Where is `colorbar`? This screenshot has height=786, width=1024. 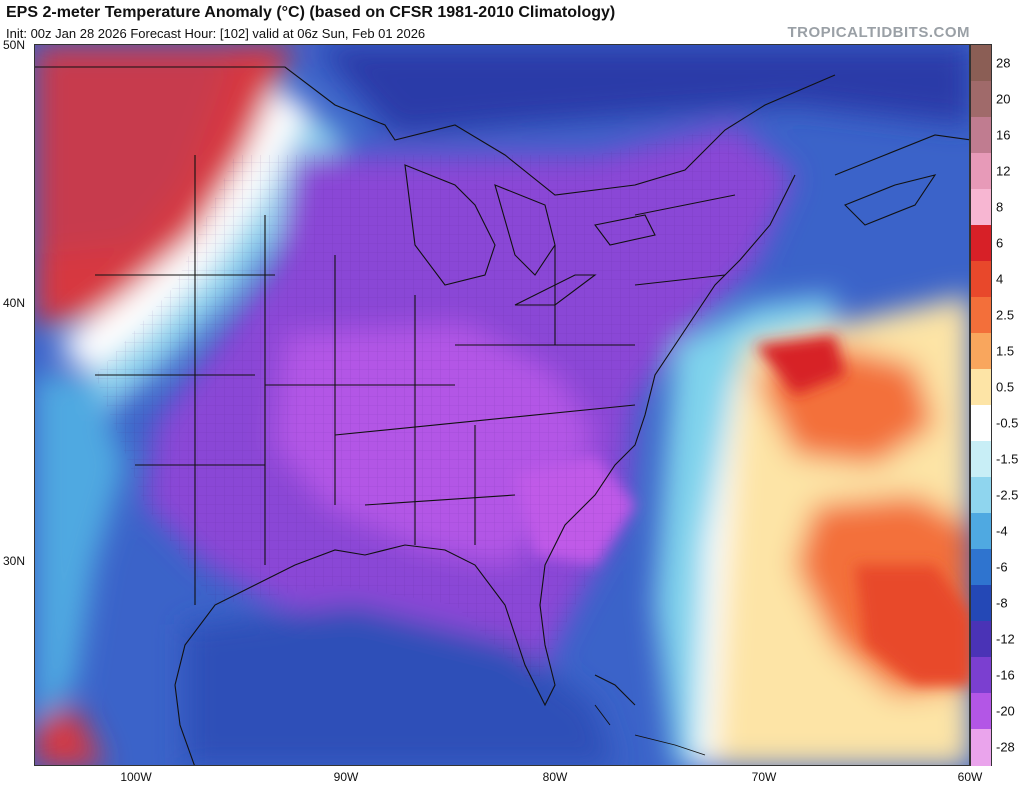 colorbar is located at coordinates (981, 405).